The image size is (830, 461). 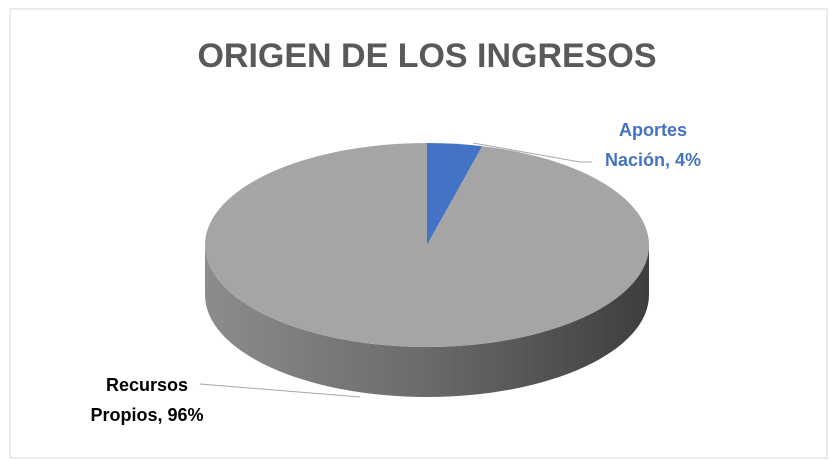 What do you see at coordinates (653, 145) in the screenshot?
I see `data-label: Aportes Nación, 4%` at bounding box center [653, 145].